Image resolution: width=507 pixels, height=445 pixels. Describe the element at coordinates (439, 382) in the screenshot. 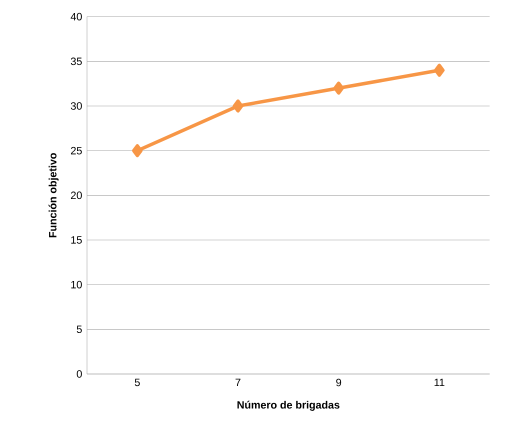

I see `x-tick-label: 11` at that location.